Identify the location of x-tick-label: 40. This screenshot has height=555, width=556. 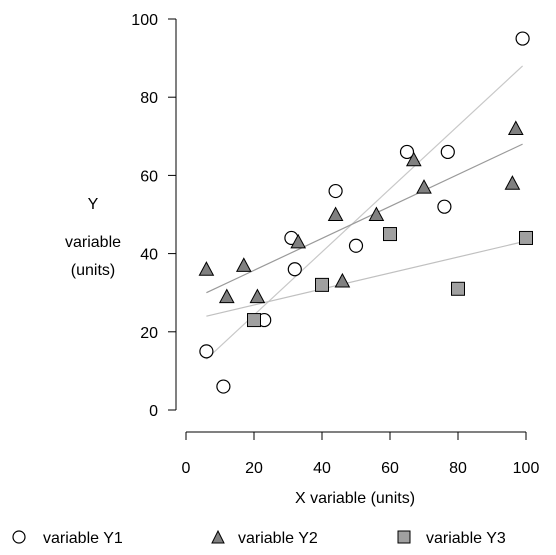
(322, 468).